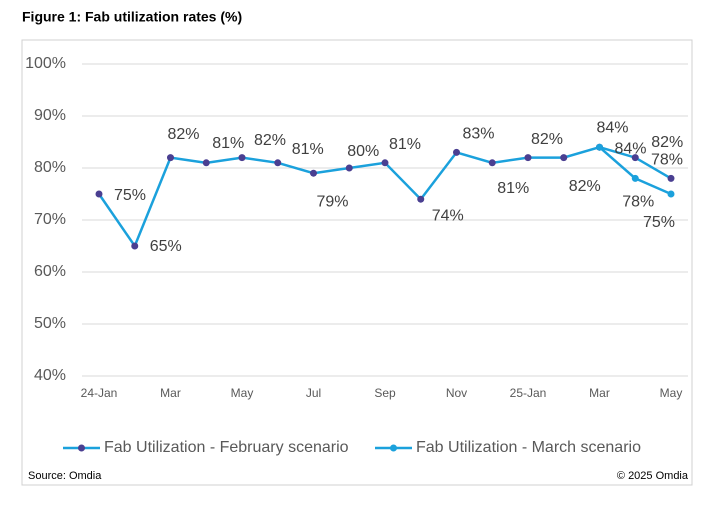 The width and height of the screenshot is (719, 507). Describe the element at coordinates (50, 167) in the screenshot. I see `y-tick-label: 80%` at that location.